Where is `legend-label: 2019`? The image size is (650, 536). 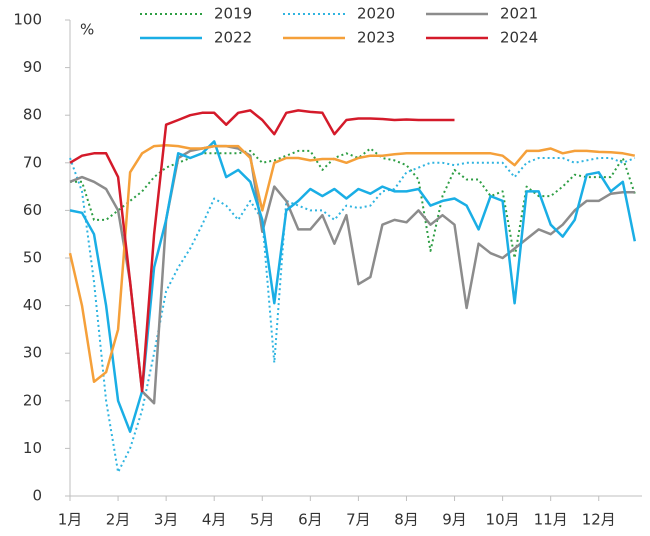
legend-label: 2019 is located at coordinates (233, 14).